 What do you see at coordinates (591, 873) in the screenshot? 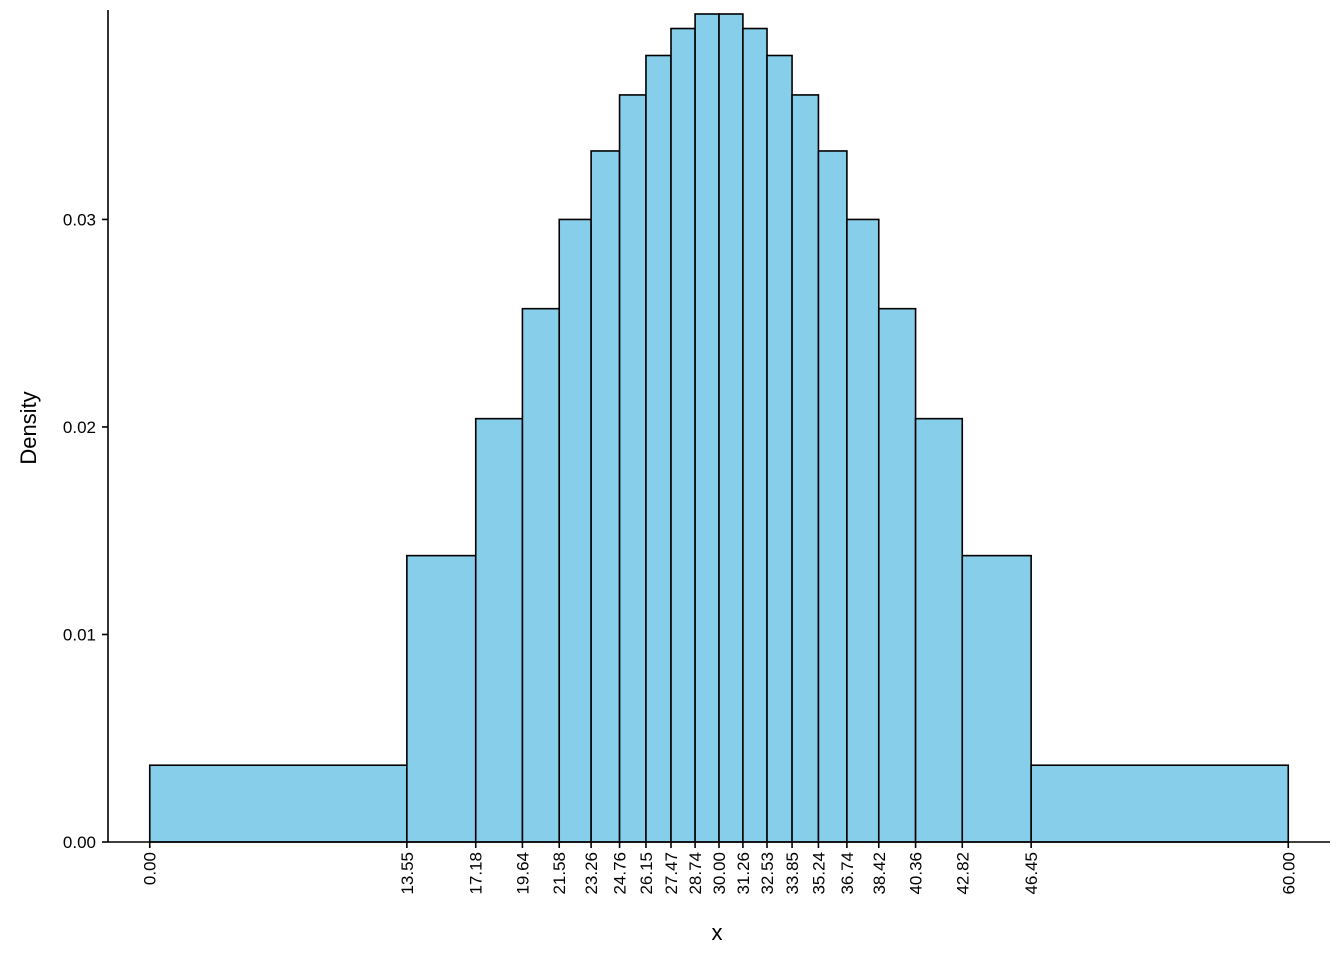
I see `x-tick-label: 23.26` at bounding box center [591, 873].